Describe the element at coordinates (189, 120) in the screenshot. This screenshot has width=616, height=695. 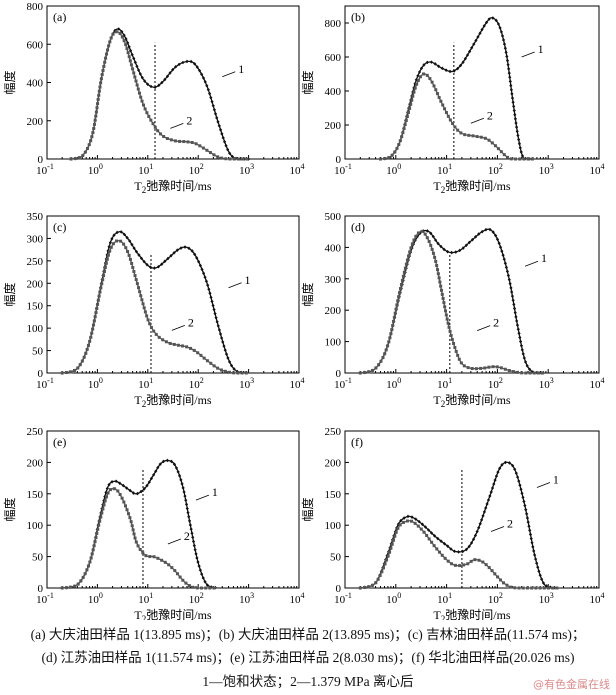
I see `series-label: 2` at that location.